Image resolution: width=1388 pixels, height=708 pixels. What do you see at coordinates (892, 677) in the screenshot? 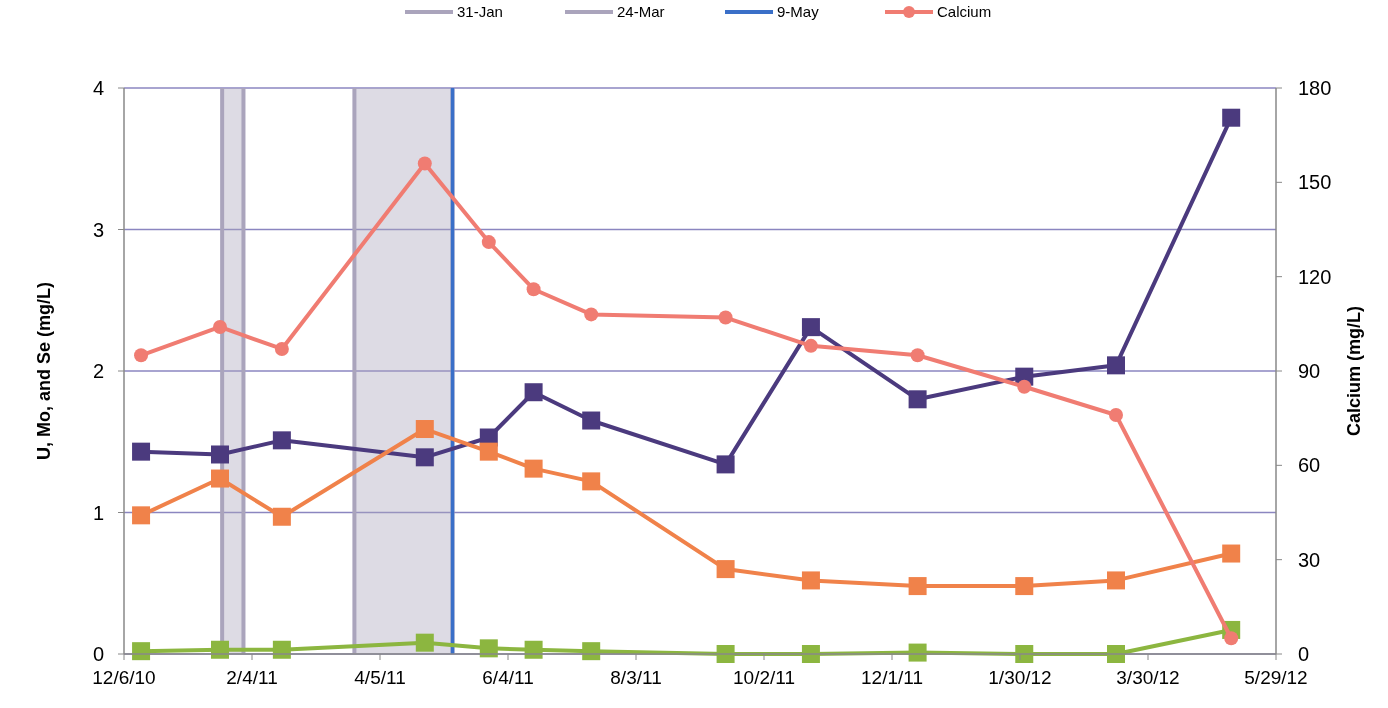
I see `x-tick-label: 12/1/11` at bounding box center [892, 677].